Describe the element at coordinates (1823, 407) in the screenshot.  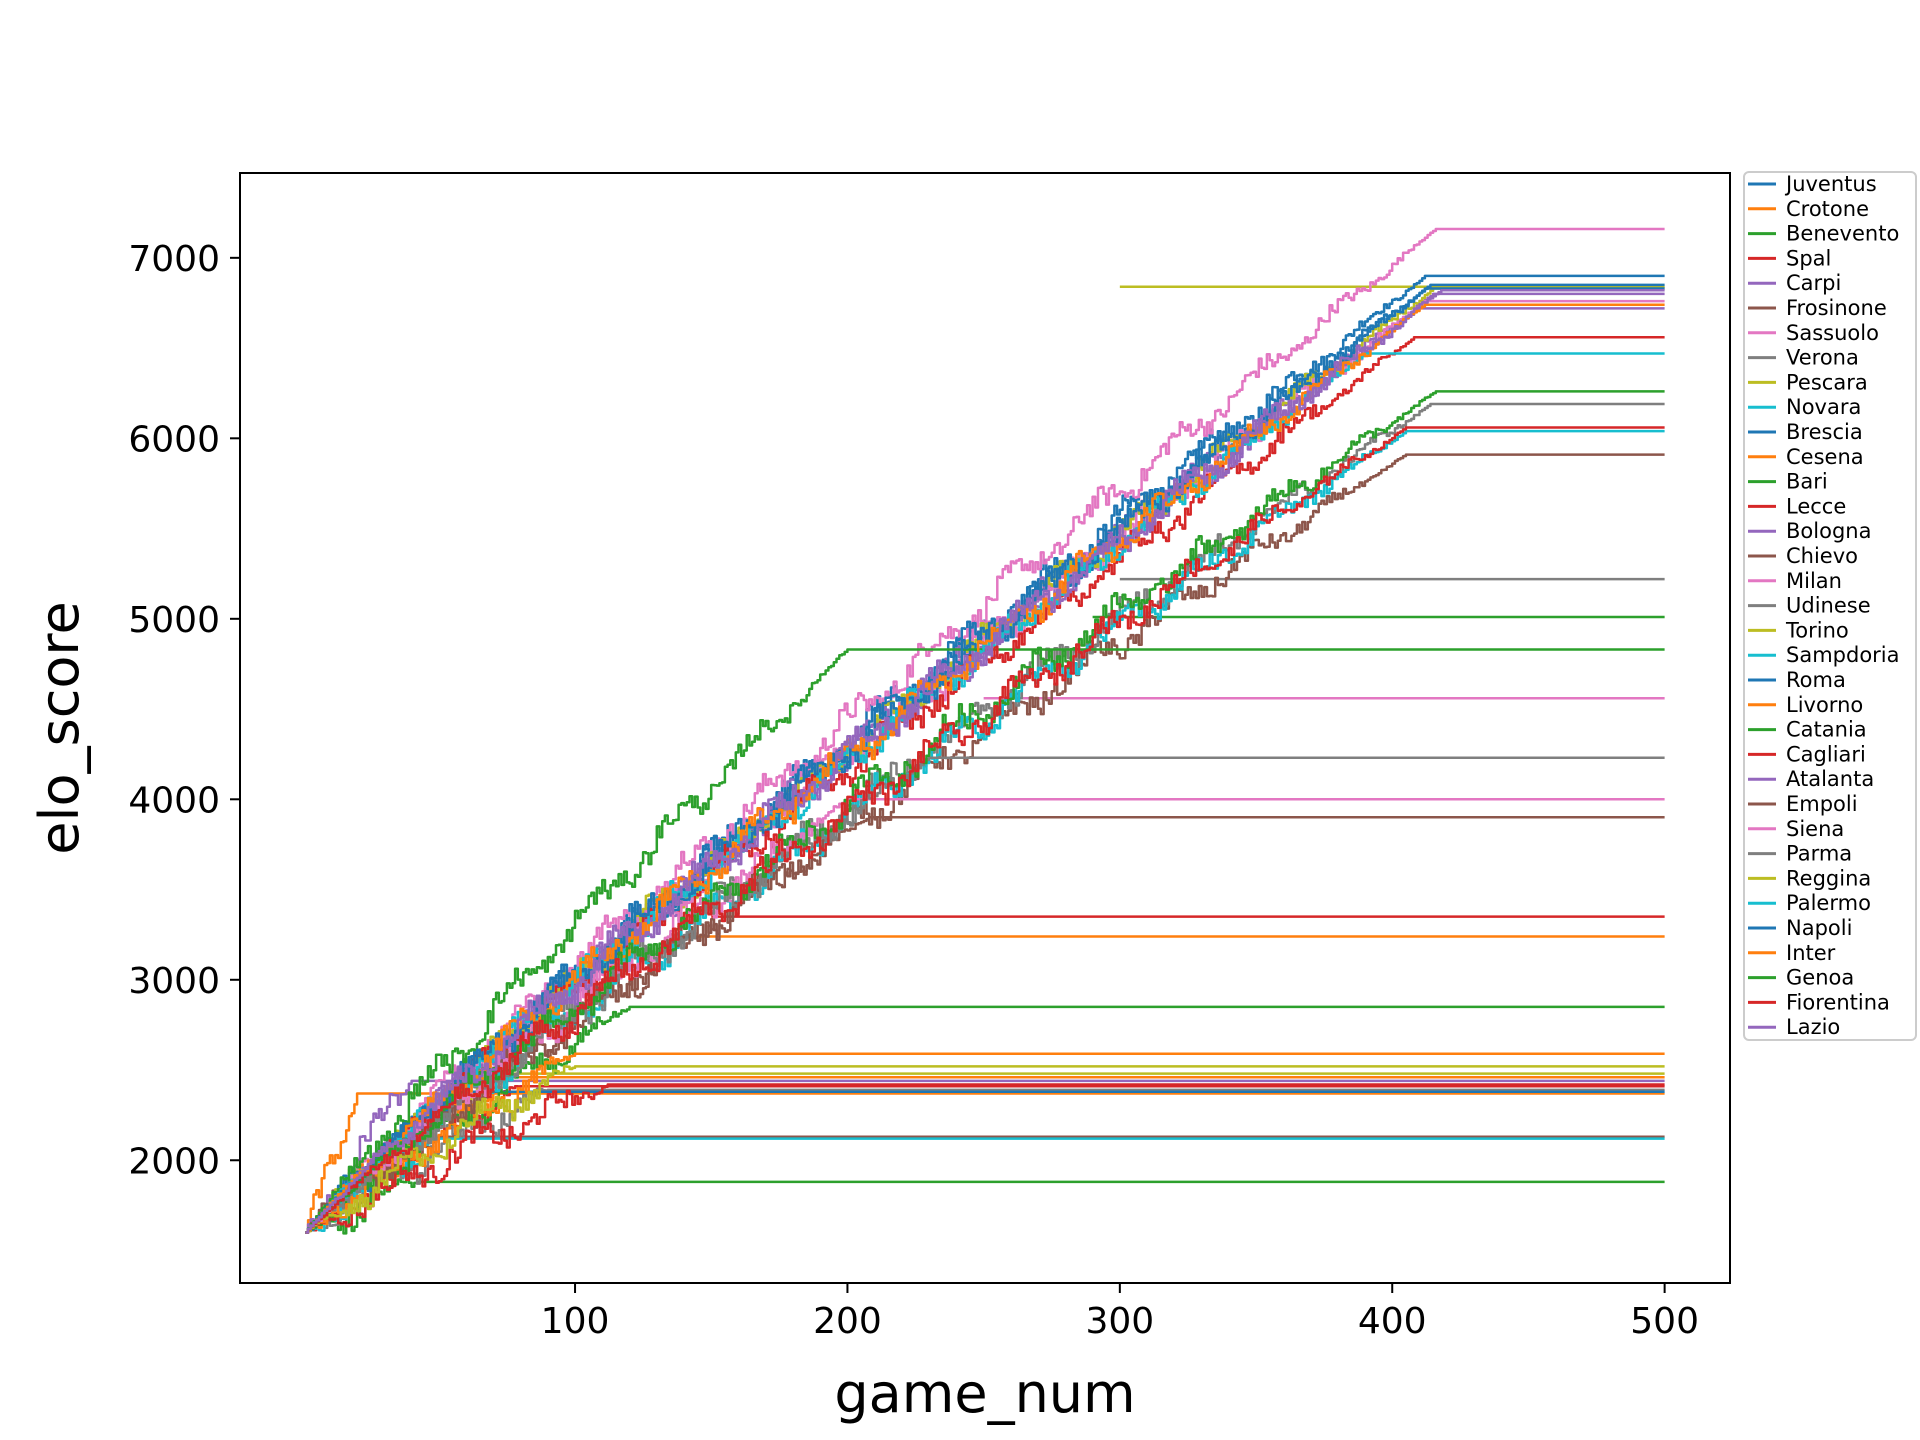
I see `legend-label: Novara` at that location.